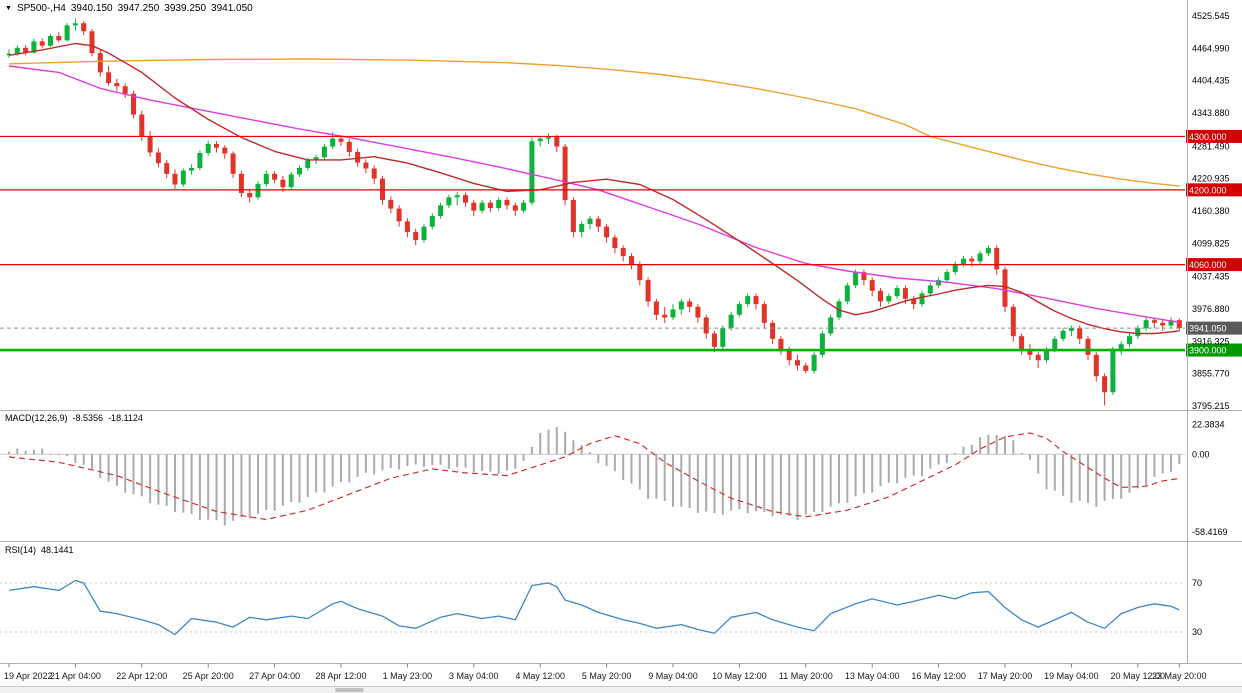 This screenshot has width=1242, height=693. I want to click on time-axis-label: 3 May 04:00, so click(474, 676).